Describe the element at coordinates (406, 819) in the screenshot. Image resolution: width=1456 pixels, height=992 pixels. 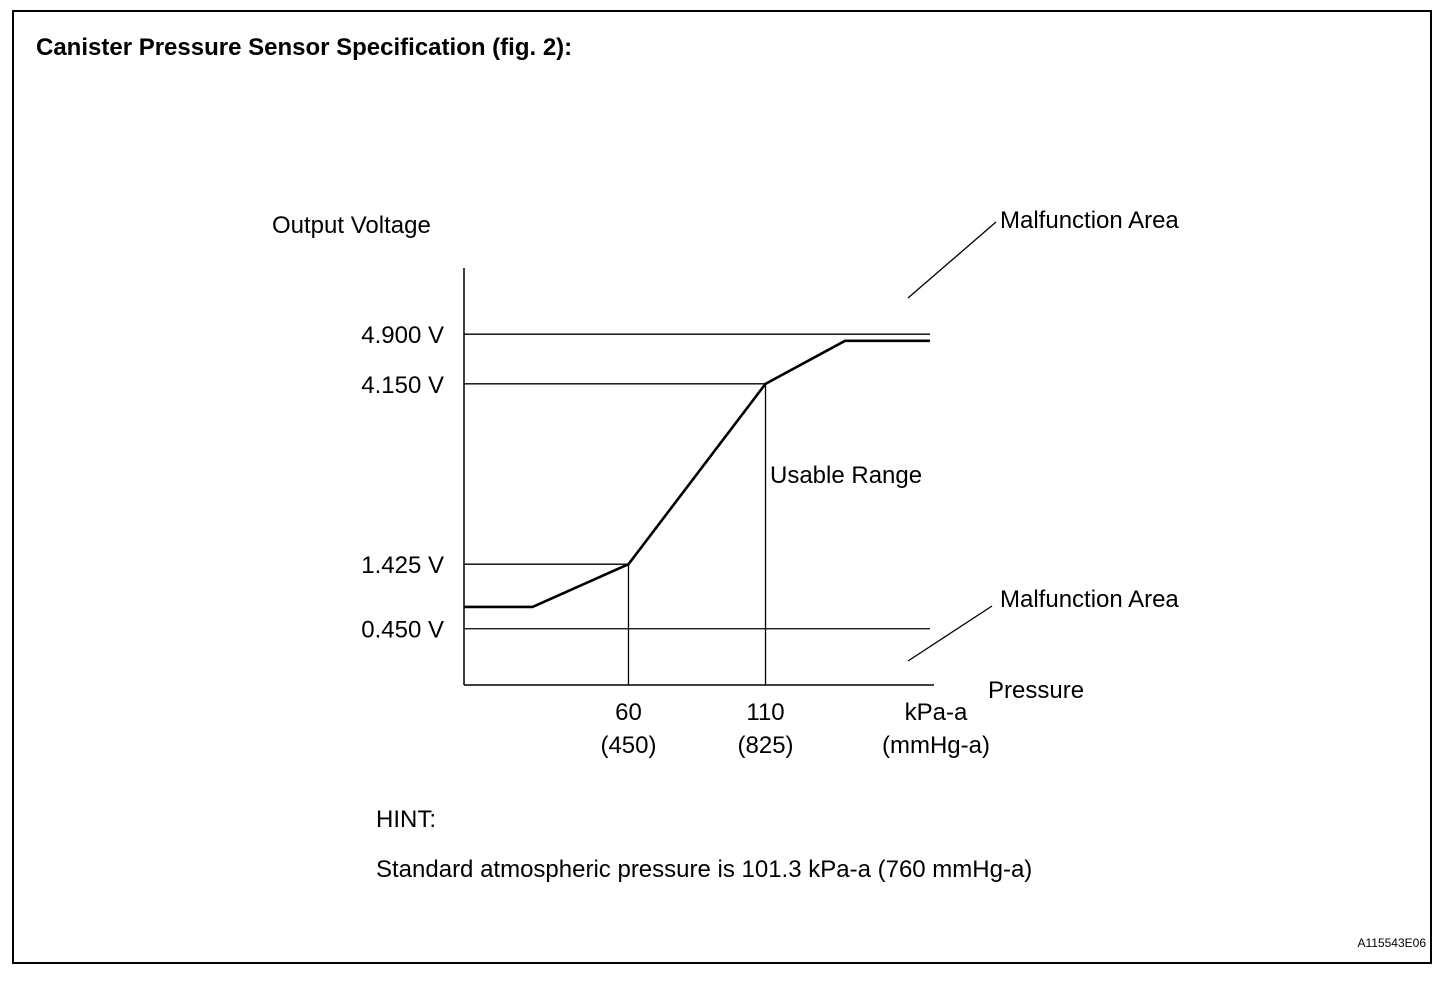
I see `hint-label: HINT:` at that location.